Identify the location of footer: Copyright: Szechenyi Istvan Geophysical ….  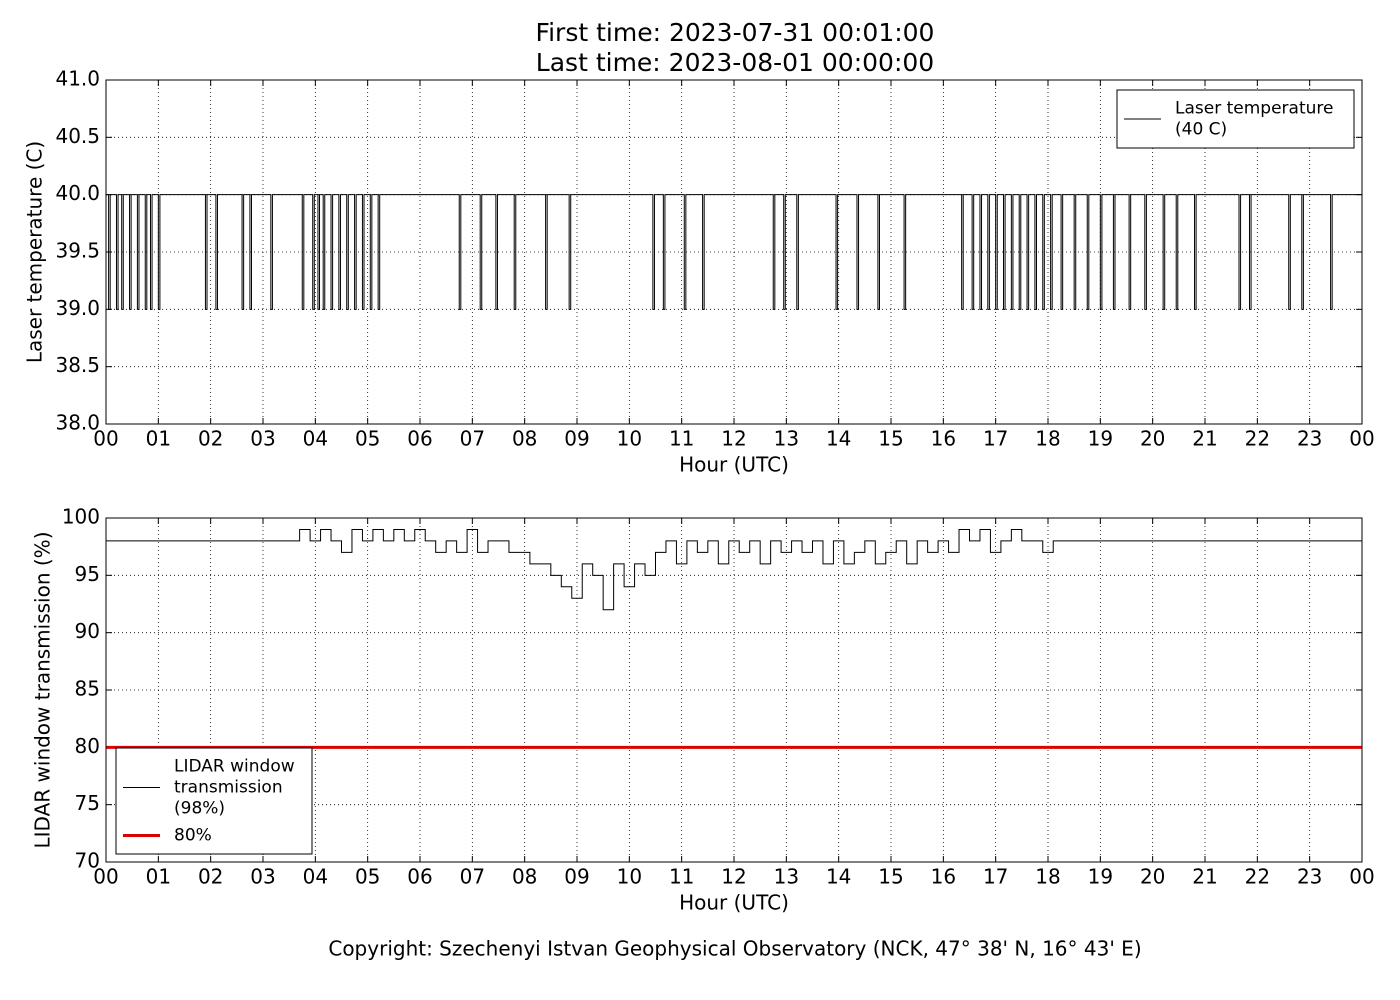
(734, 949).